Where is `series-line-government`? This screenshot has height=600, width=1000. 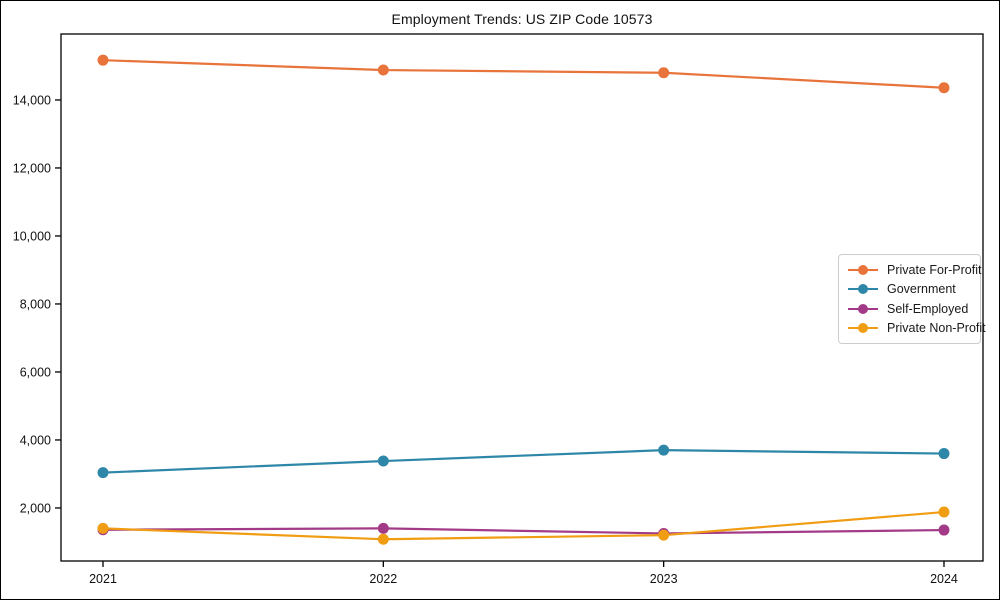
series-line-government is located at coordinates (523, 461).